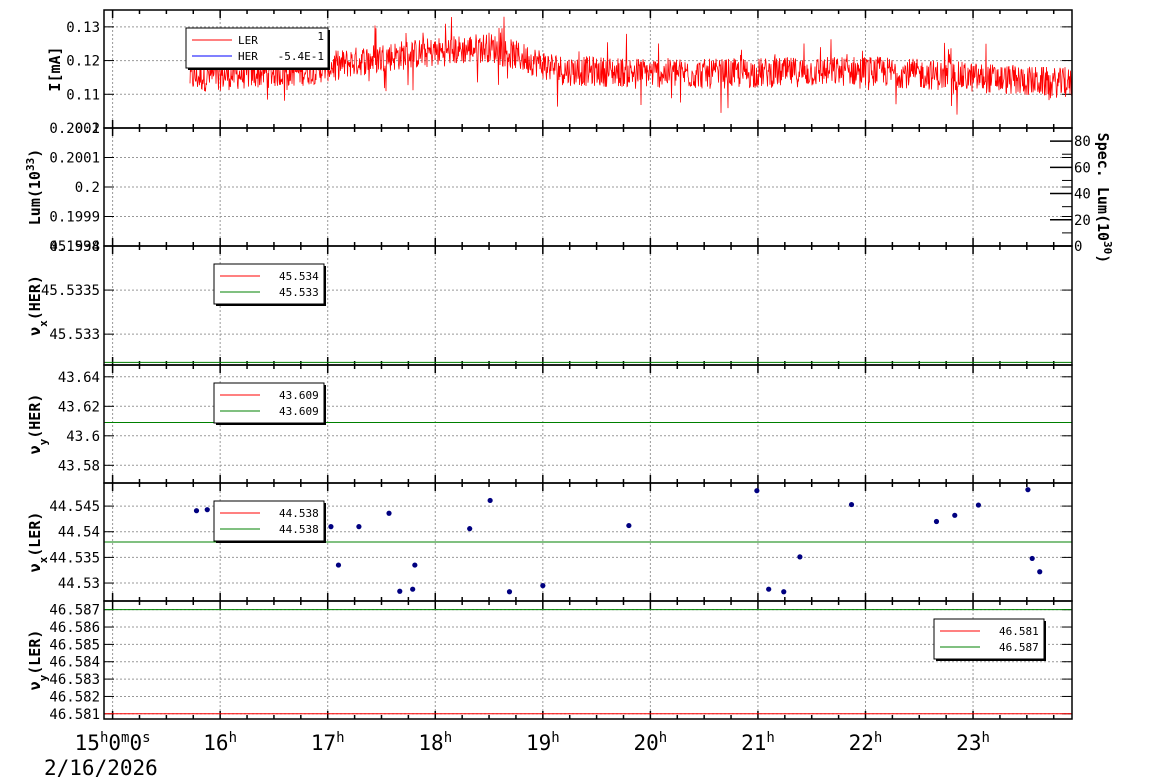  I want to click on x-tick-label: 18h, so click(435, 742).